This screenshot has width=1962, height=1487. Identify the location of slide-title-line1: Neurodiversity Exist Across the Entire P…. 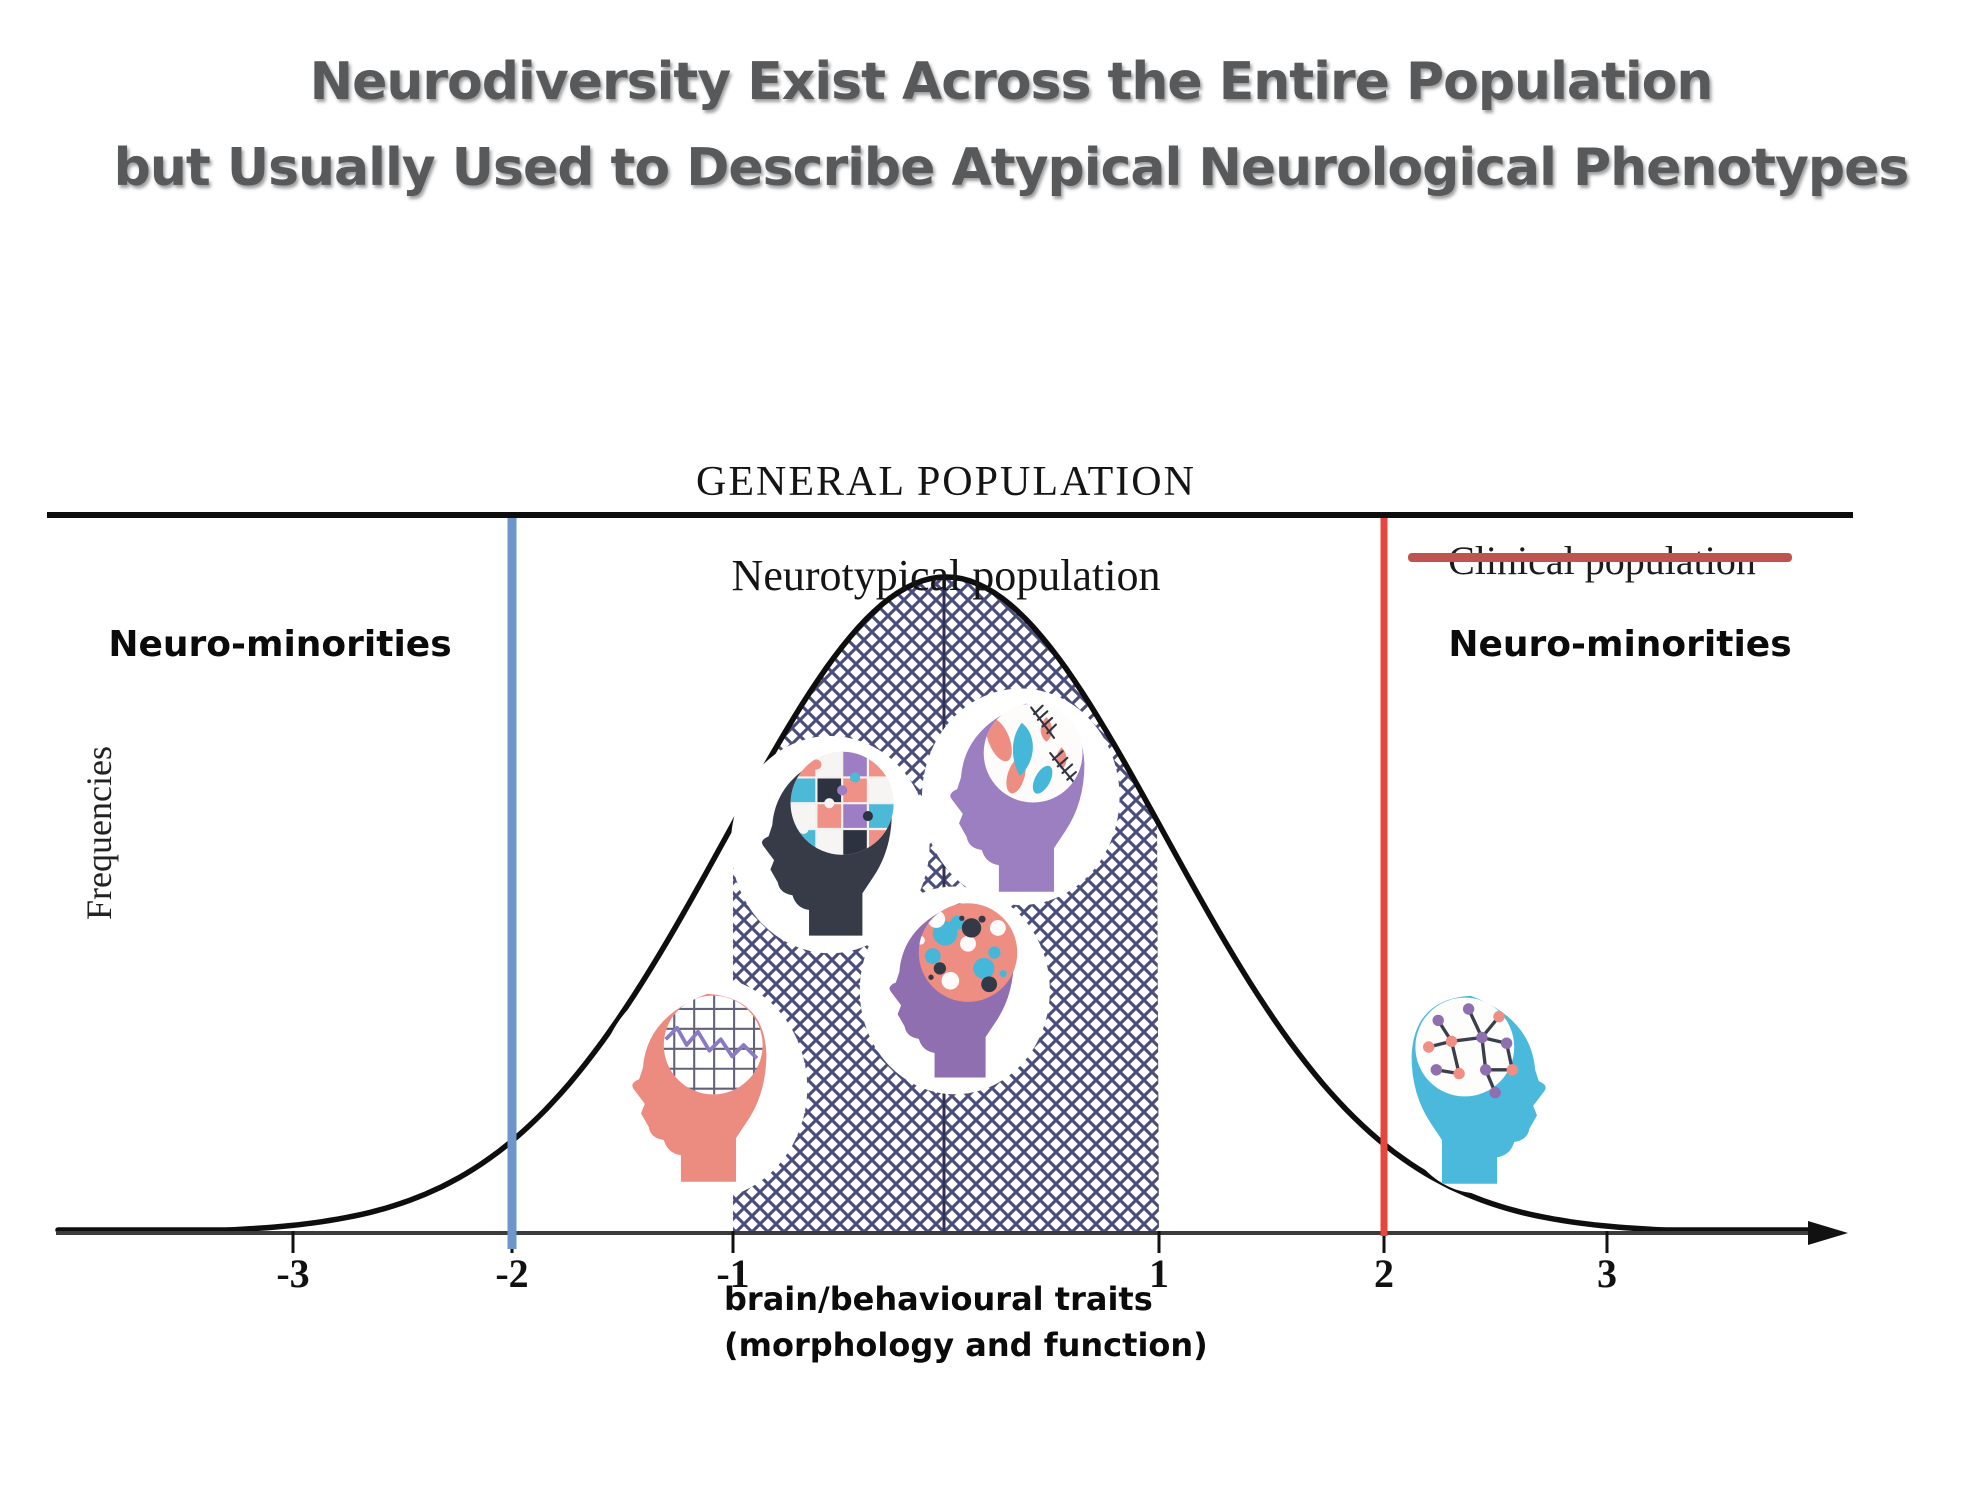
(1011, 82).